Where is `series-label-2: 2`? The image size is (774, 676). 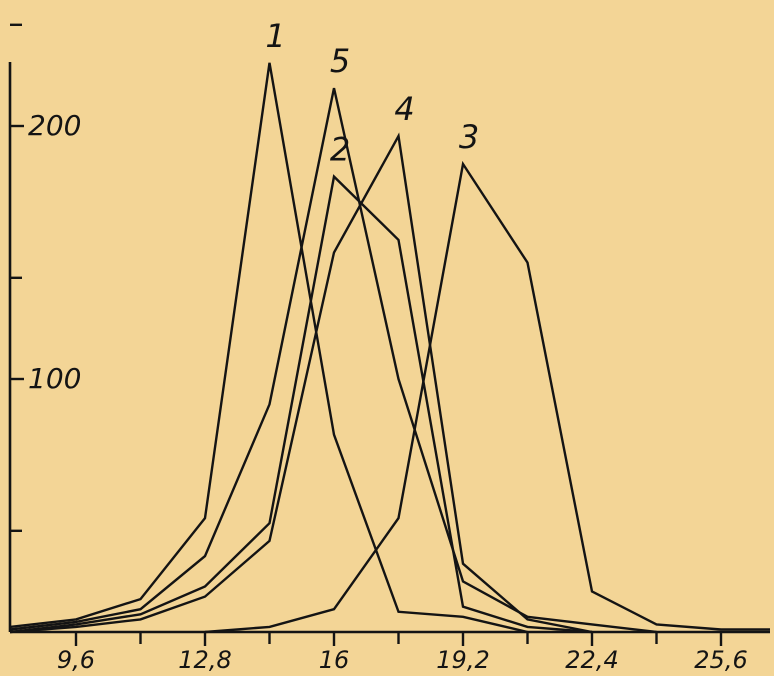
series-label-2: 2 is located at coordinates (340, 150).